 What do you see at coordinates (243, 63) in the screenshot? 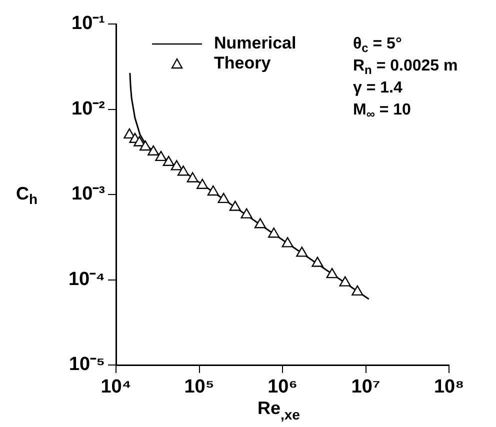
I see `legend-label: Theory` at bounding box center [243, 63].